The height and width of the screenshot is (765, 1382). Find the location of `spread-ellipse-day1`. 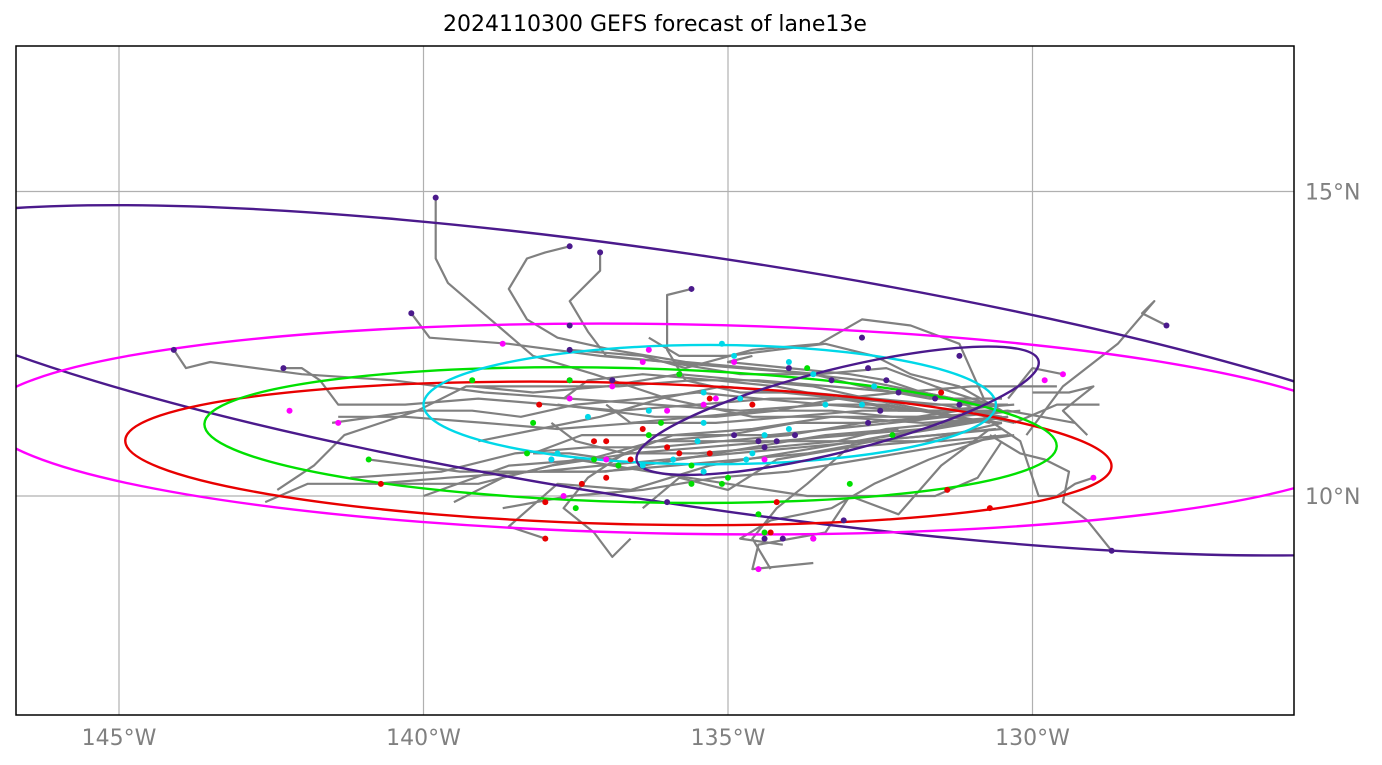

spread-ellipse-day1 is located at coordinates (710, 404).